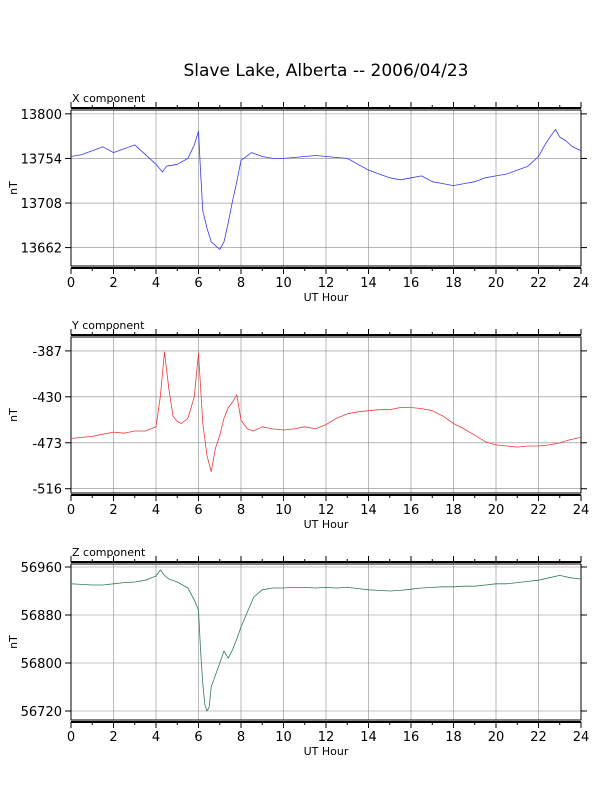 This screenshot has height=796, width=612. What do you see at coordinates (326, 751) in the screenshot?
I see `z-x-axis-label: UT Hour` at bounding box center [326, 751].